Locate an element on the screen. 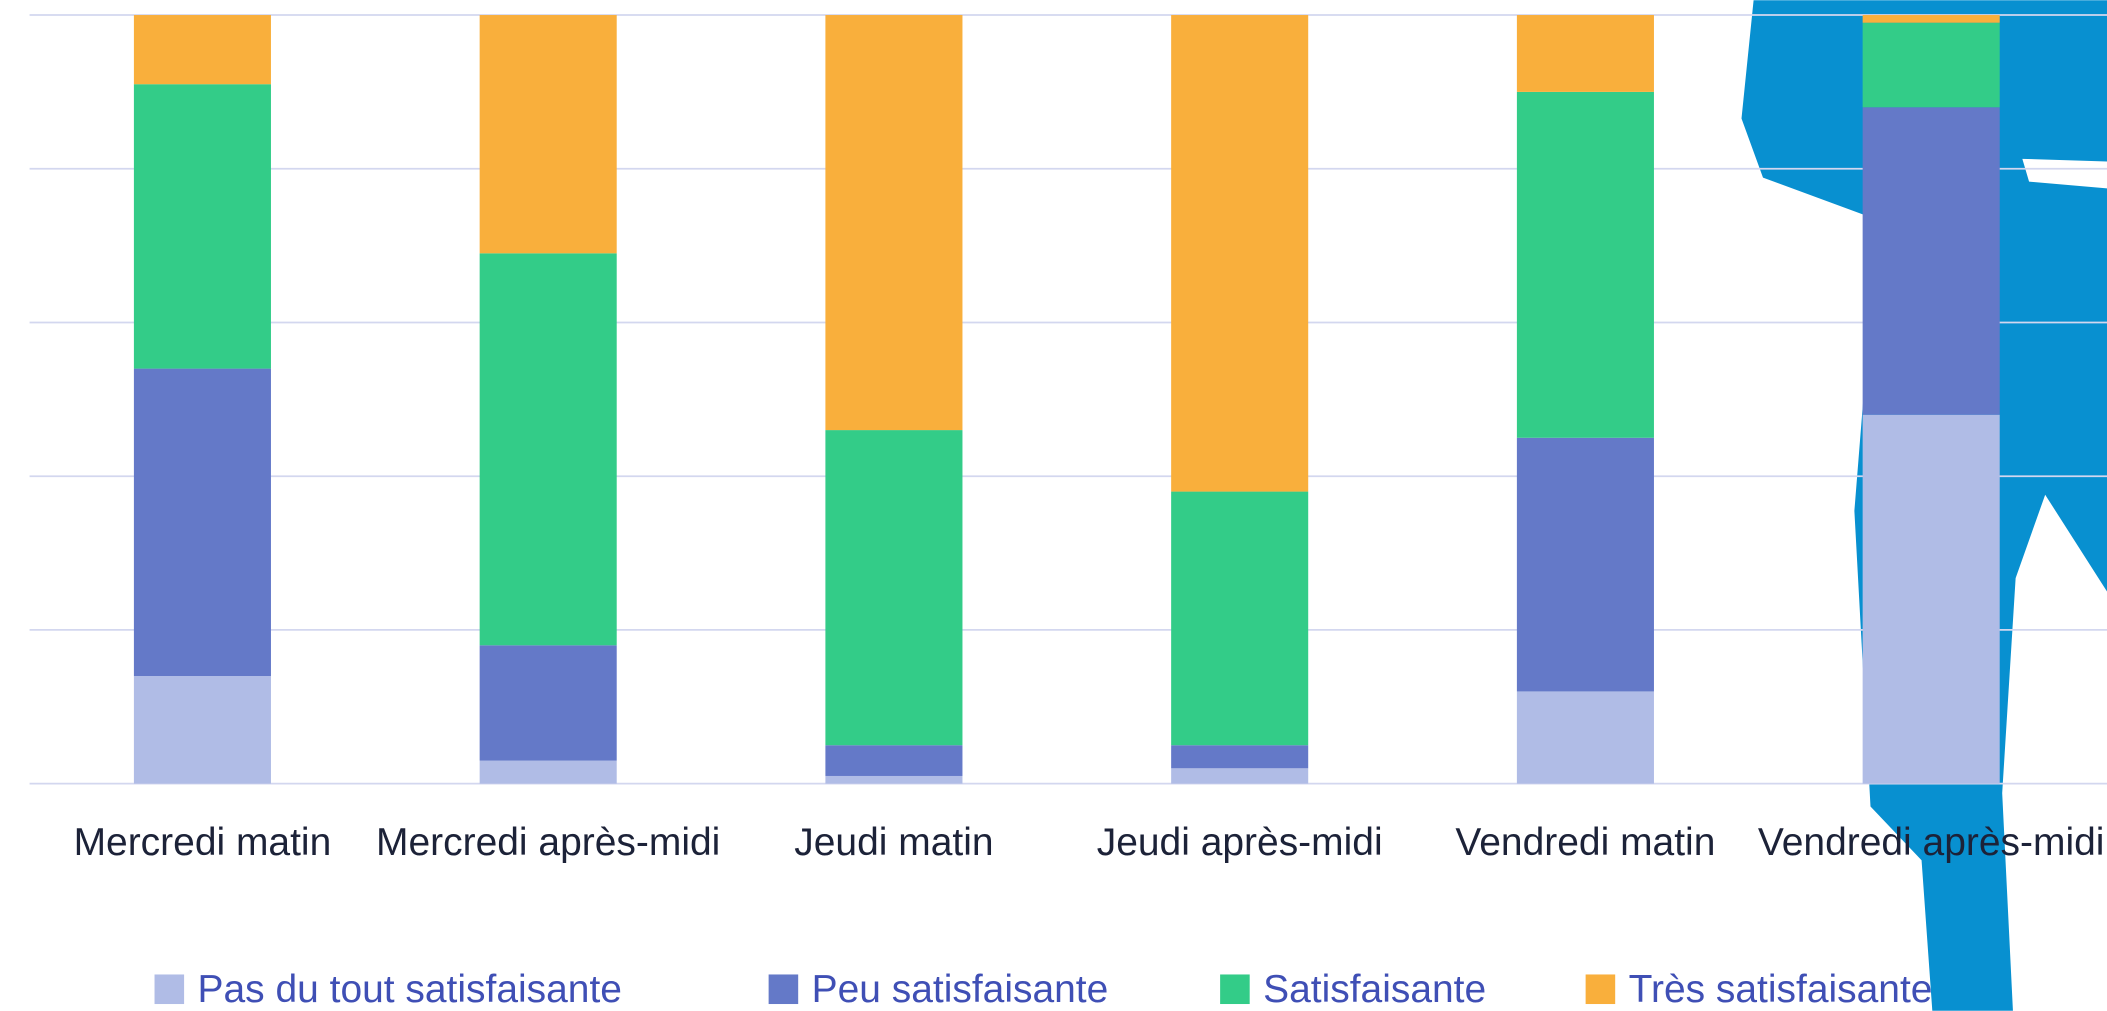  x-tick-label: Mercredi après-midi is located at coordinates (548, 843).